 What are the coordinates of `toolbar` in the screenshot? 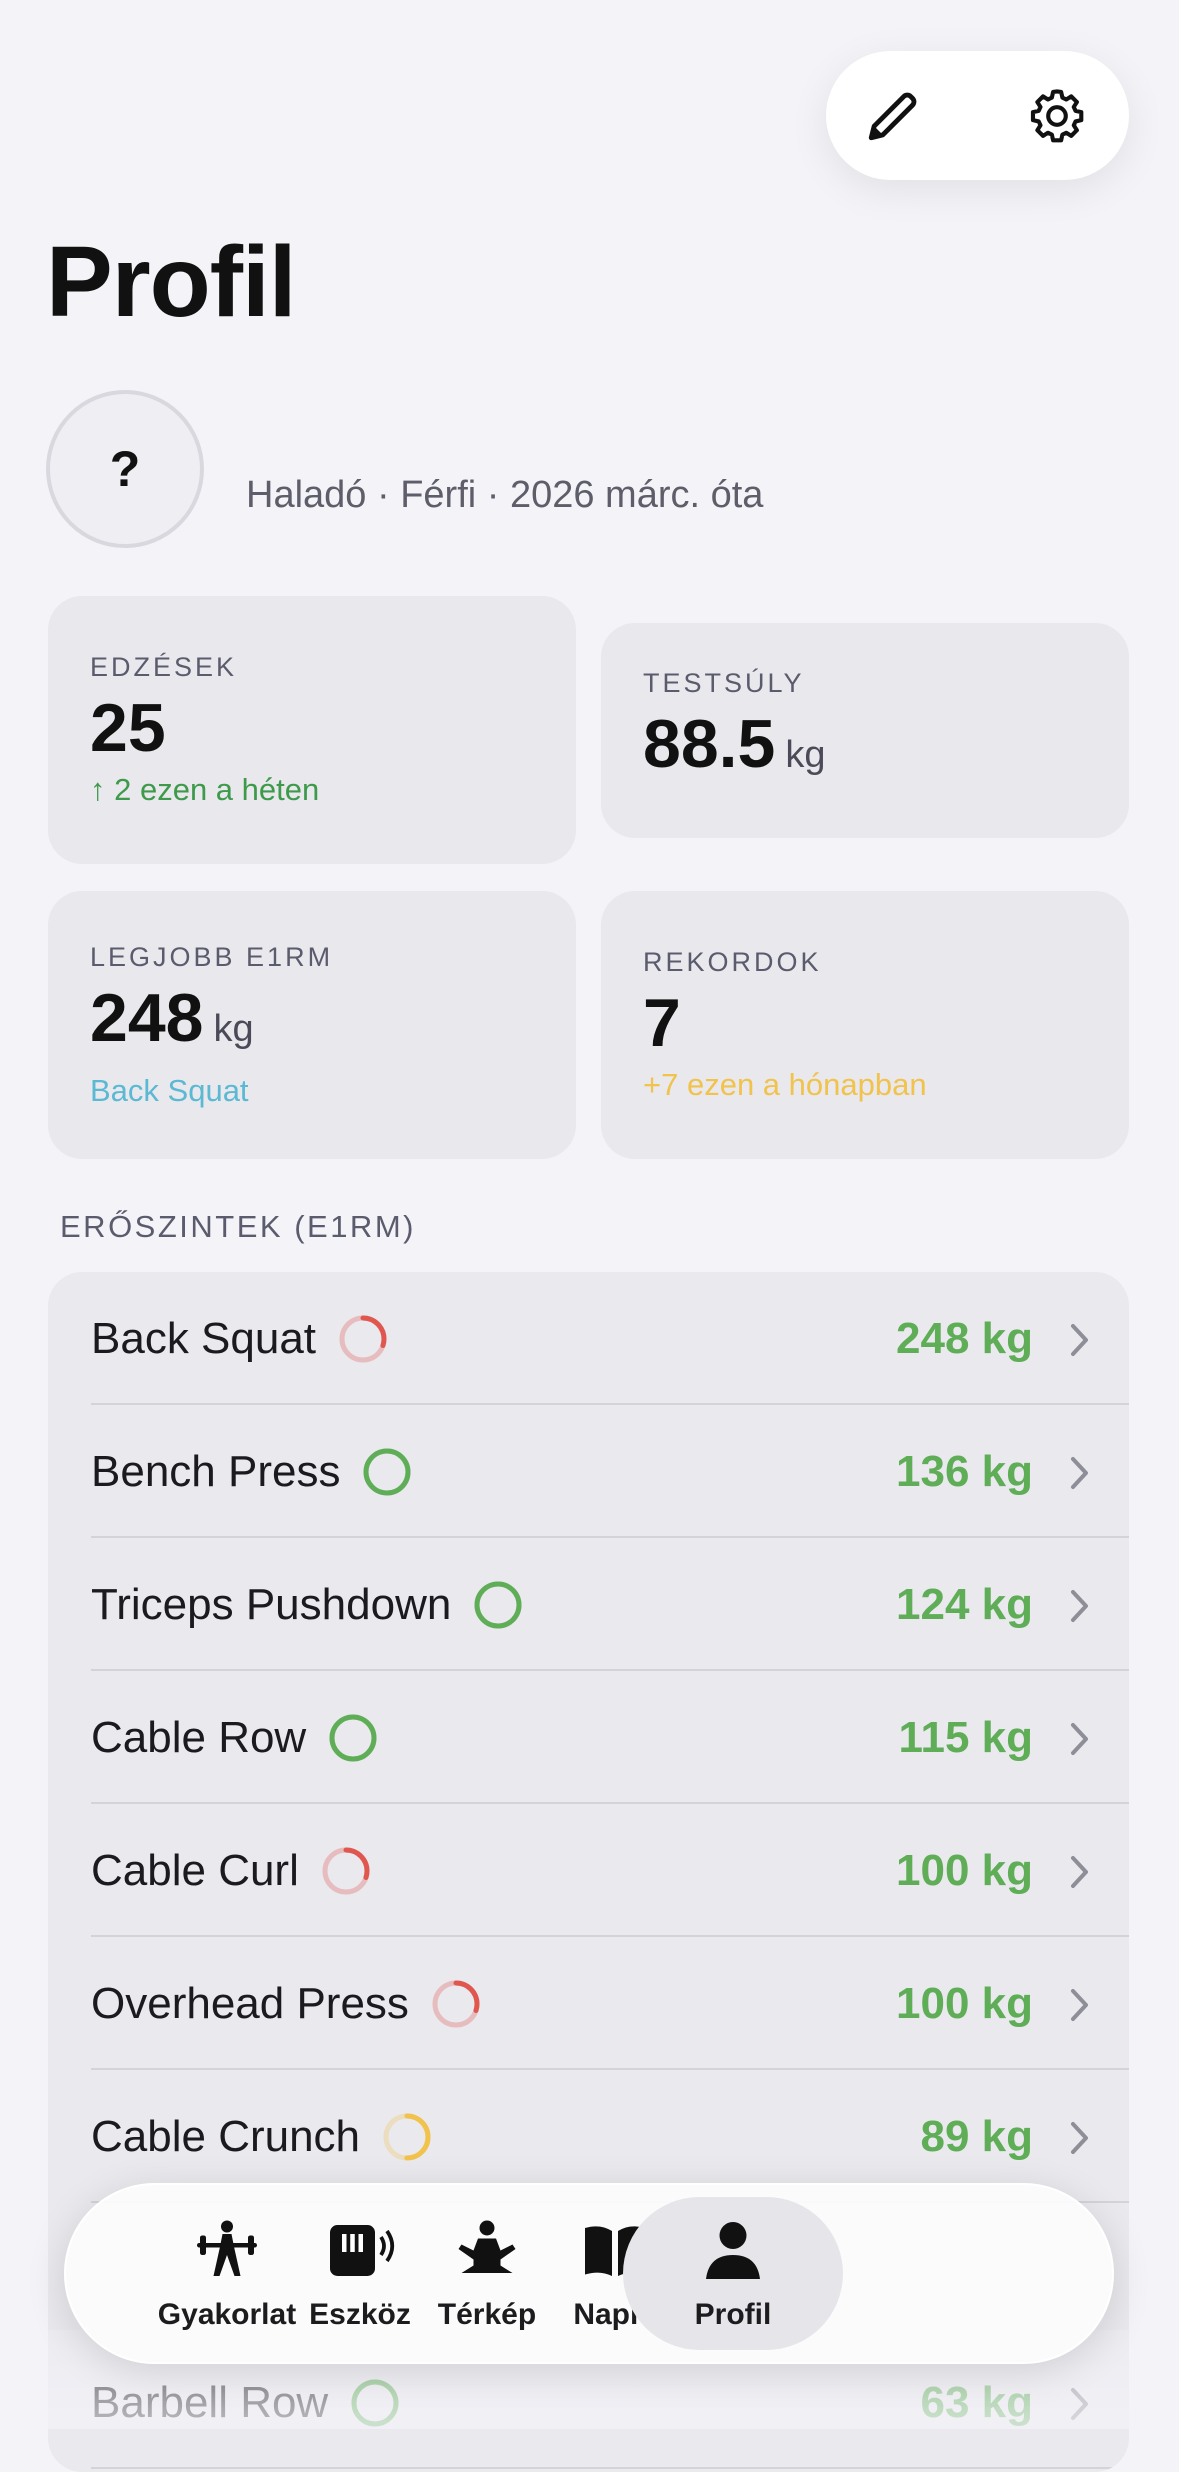 It's located at (977, 115).